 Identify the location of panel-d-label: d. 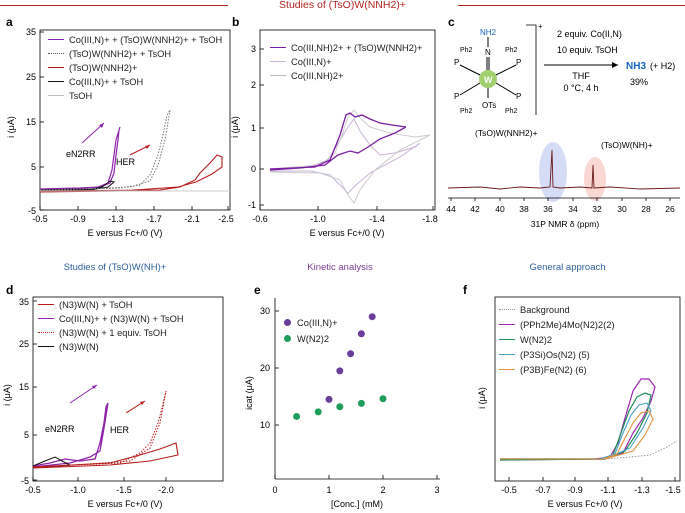
(10, 290).